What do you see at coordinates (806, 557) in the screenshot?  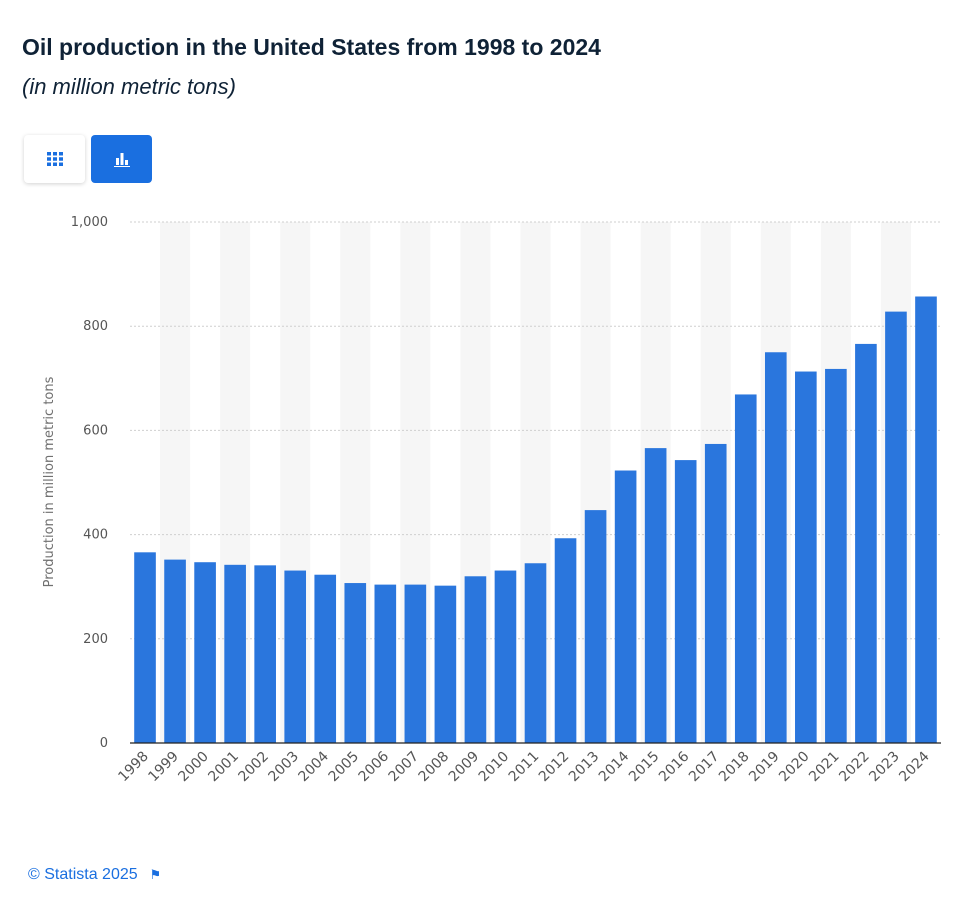 I see `bar-2020` at bounding box center [806, 557].